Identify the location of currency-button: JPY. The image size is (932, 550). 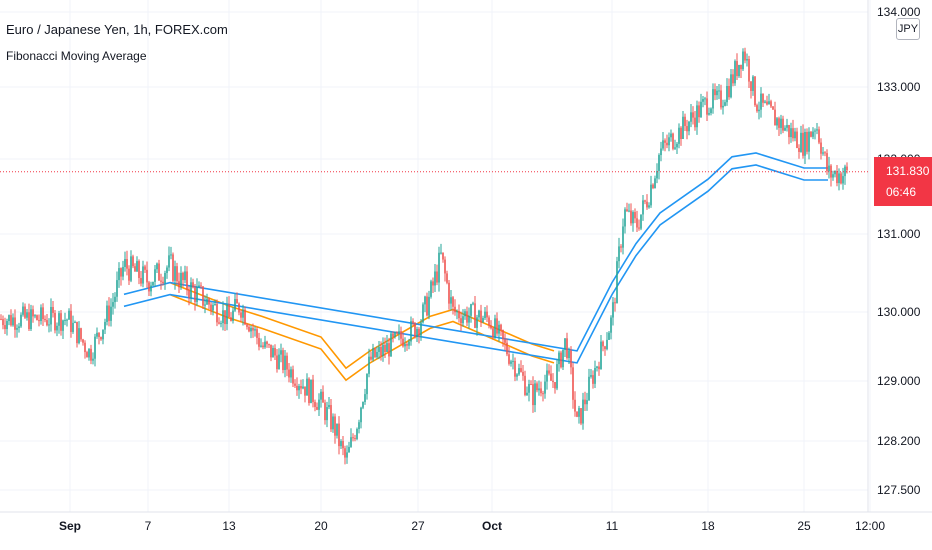
(908, 29).